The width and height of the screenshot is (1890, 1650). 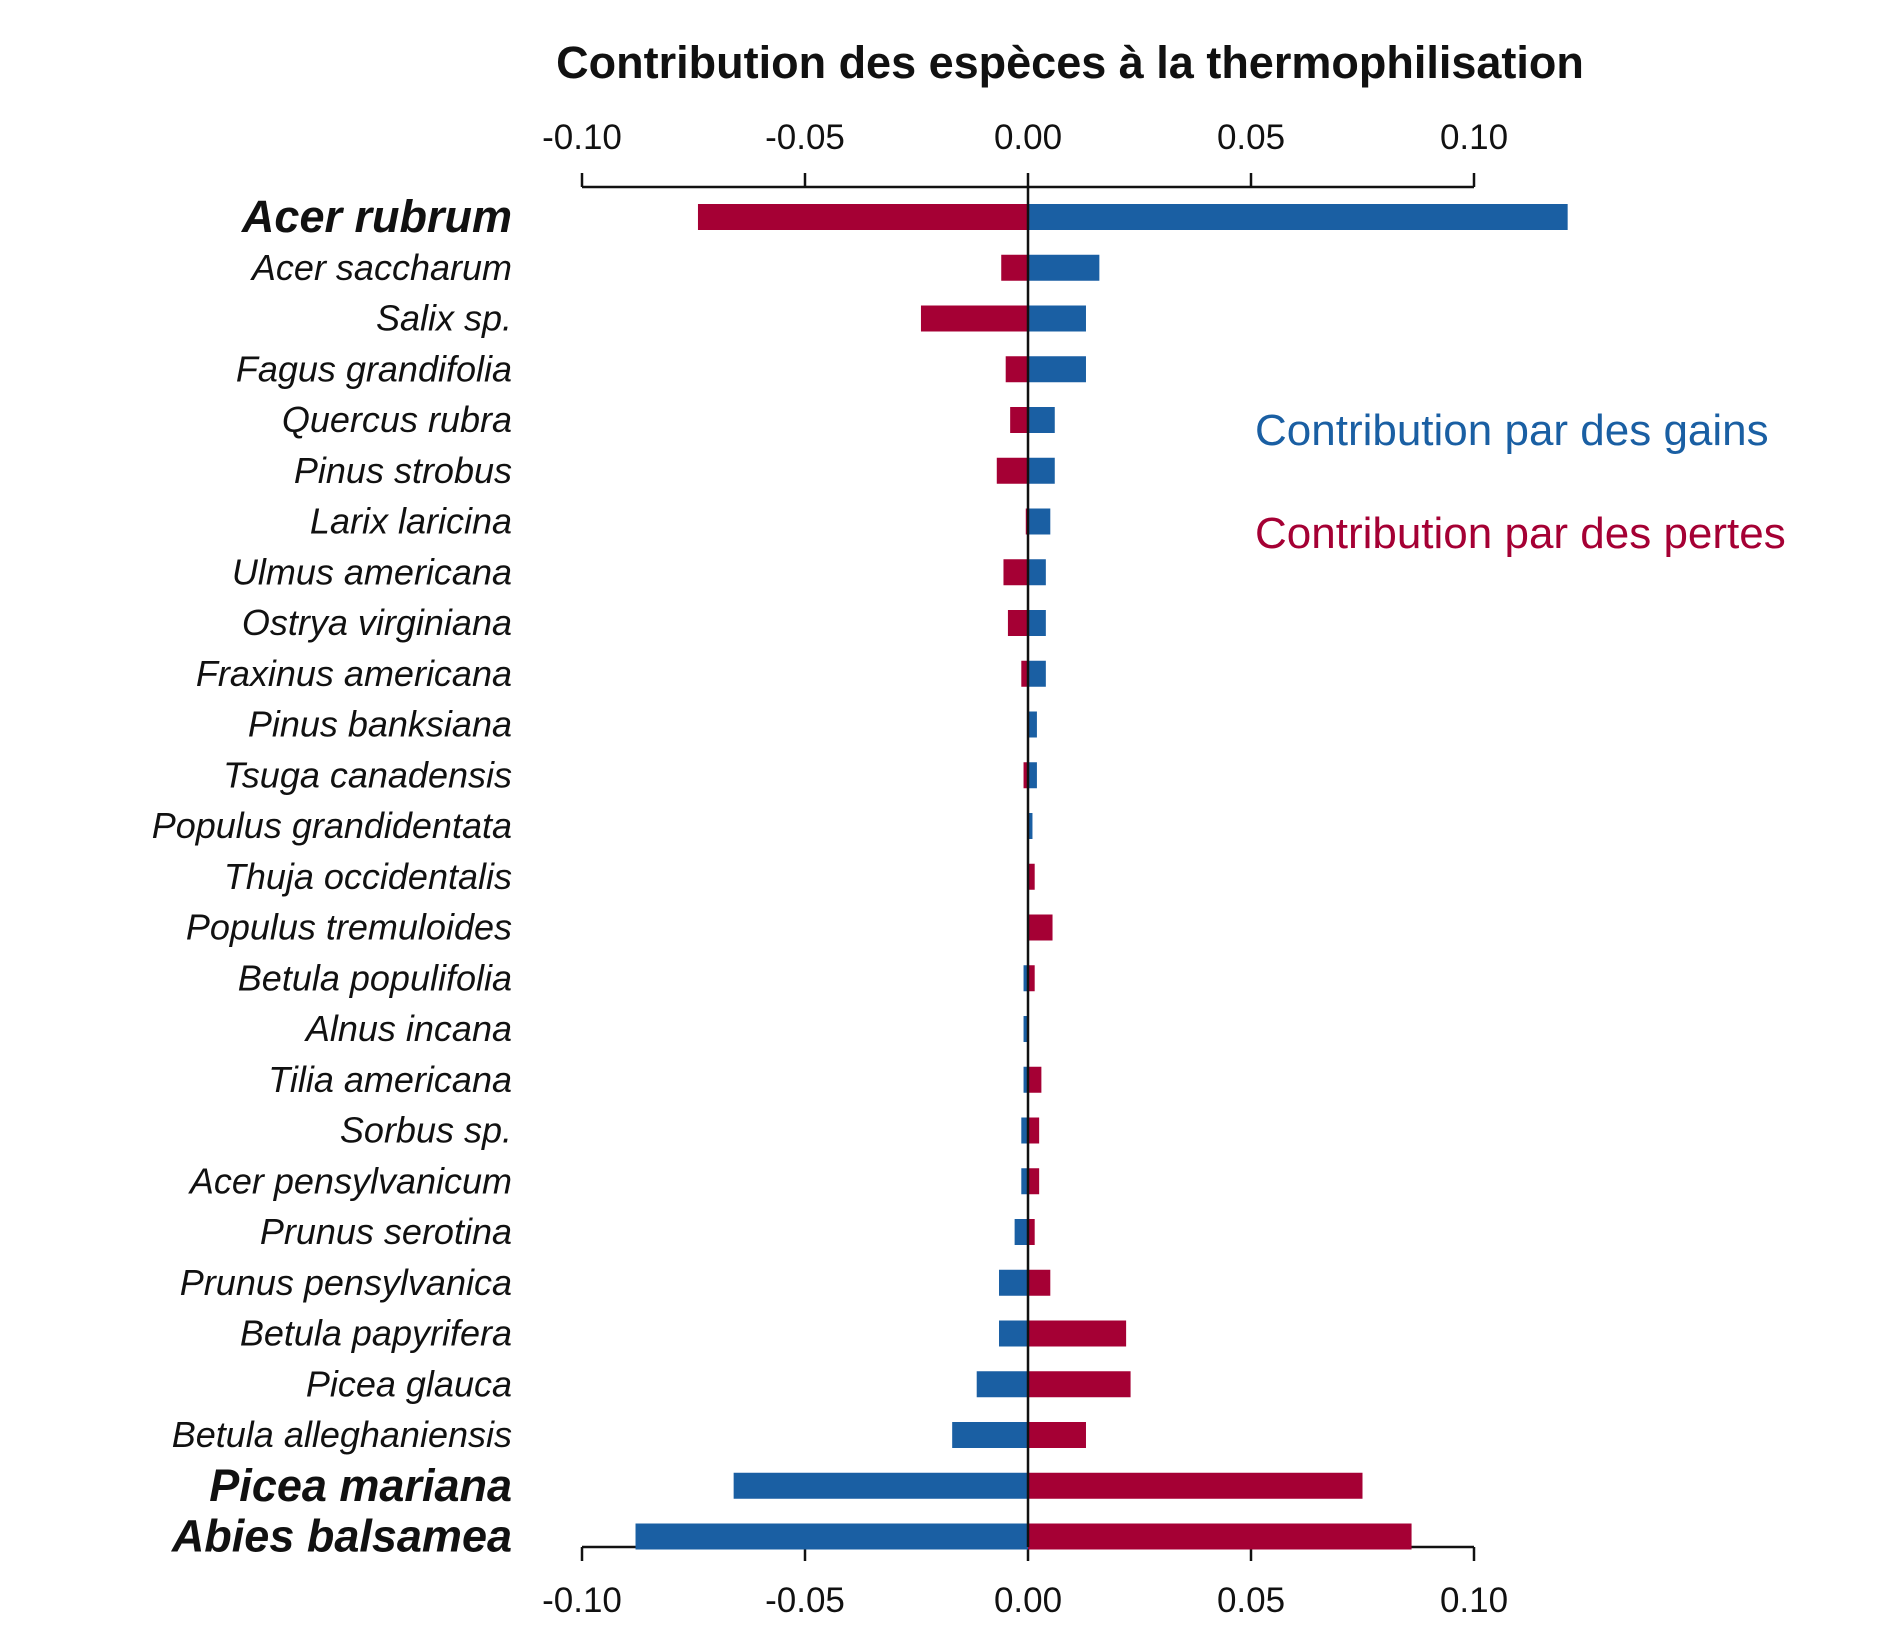 I want to click on top-axis-tick-label: 0.10, so click(x=1474, y=137).